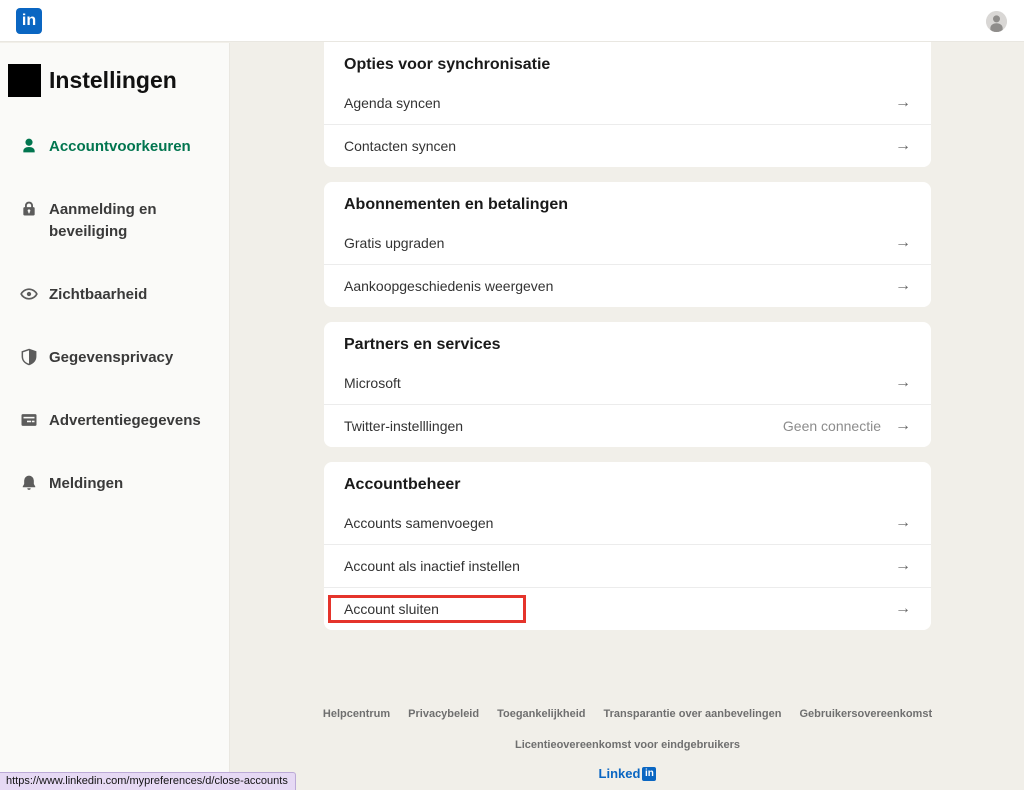 This screenshot has height=790, width=1024. I want to click on row-label: Contacten syncen, so click(400, 146).